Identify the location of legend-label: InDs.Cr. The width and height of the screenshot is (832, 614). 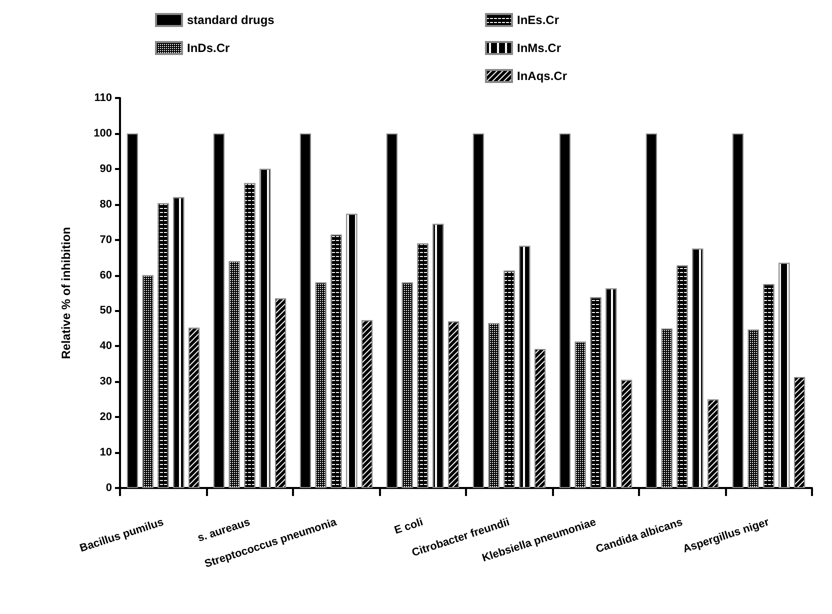
(208, 48).